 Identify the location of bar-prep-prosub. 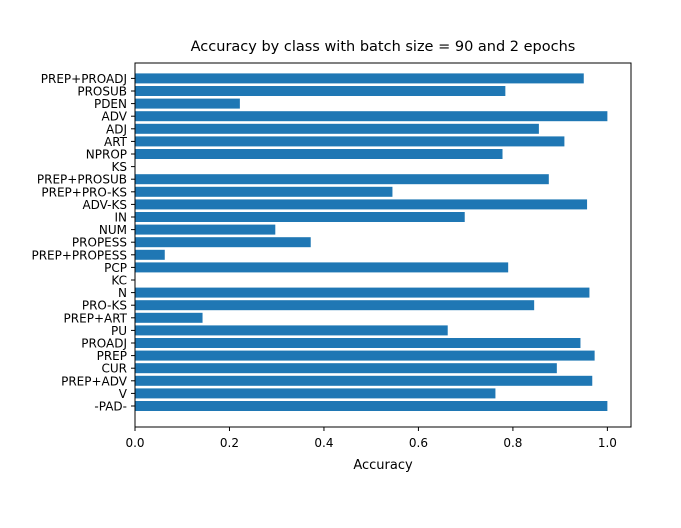
(342, 179).